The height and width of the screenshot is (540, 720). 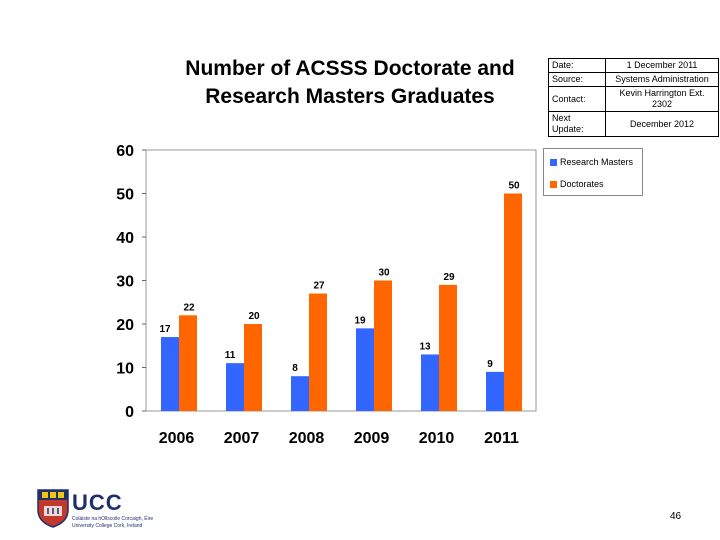 What do you see at coordinates (495, 391) in the screenshot?
I see `bar-research-masters-2011` at bounding box center [495, 391].